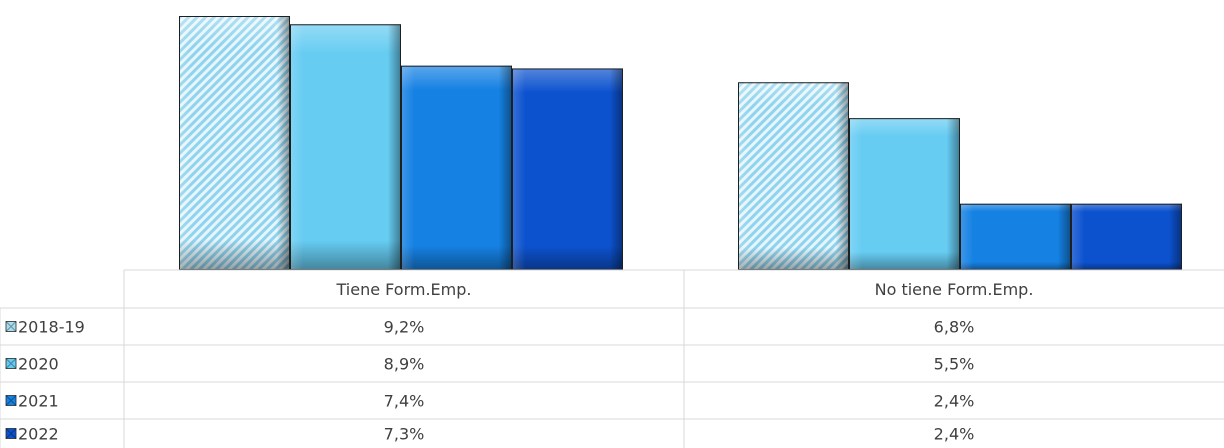  Describe the element at coordinates (404, 364) in the screenshot. I see `data-label: 8,9%` at that location.